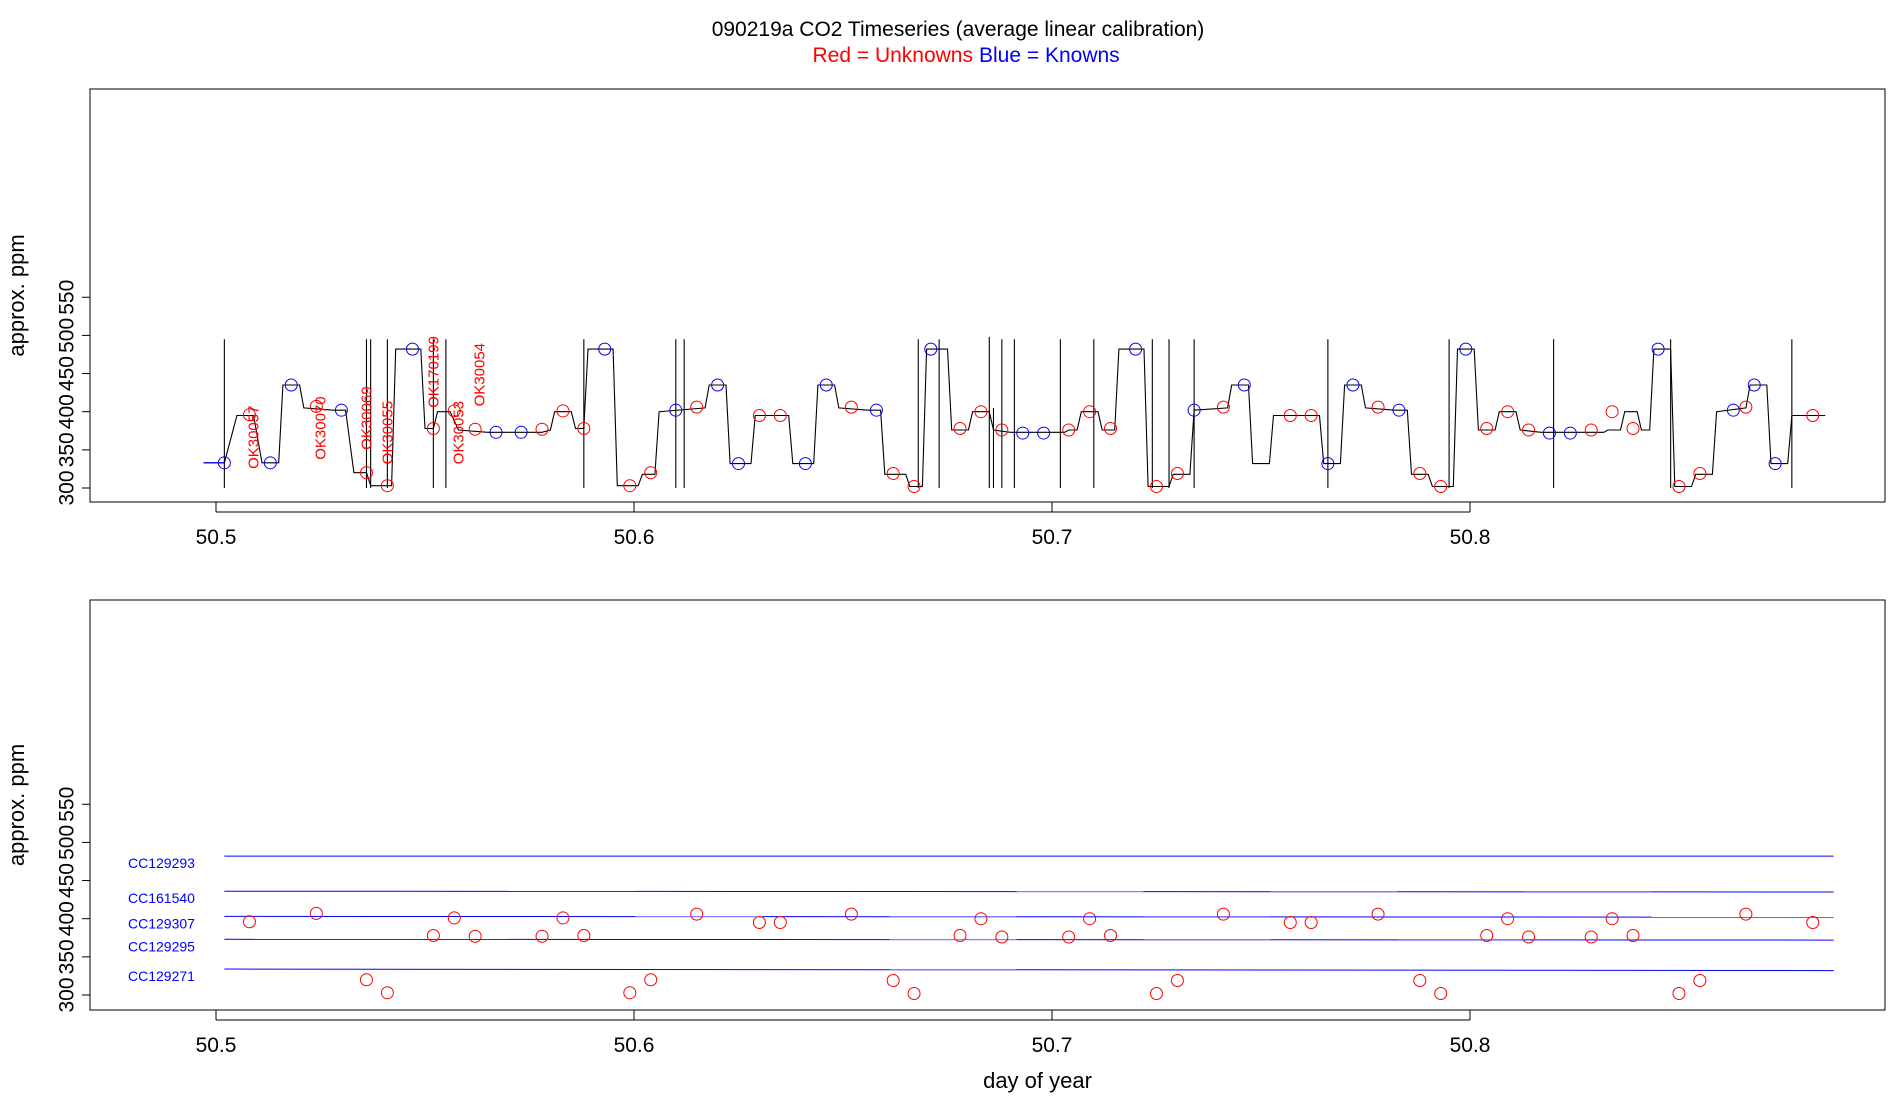  What do you see at coordinates (1037, 1080) in the screenshot?
I see `x-axis-label: day of year` at bounding box center [1037, 1080].